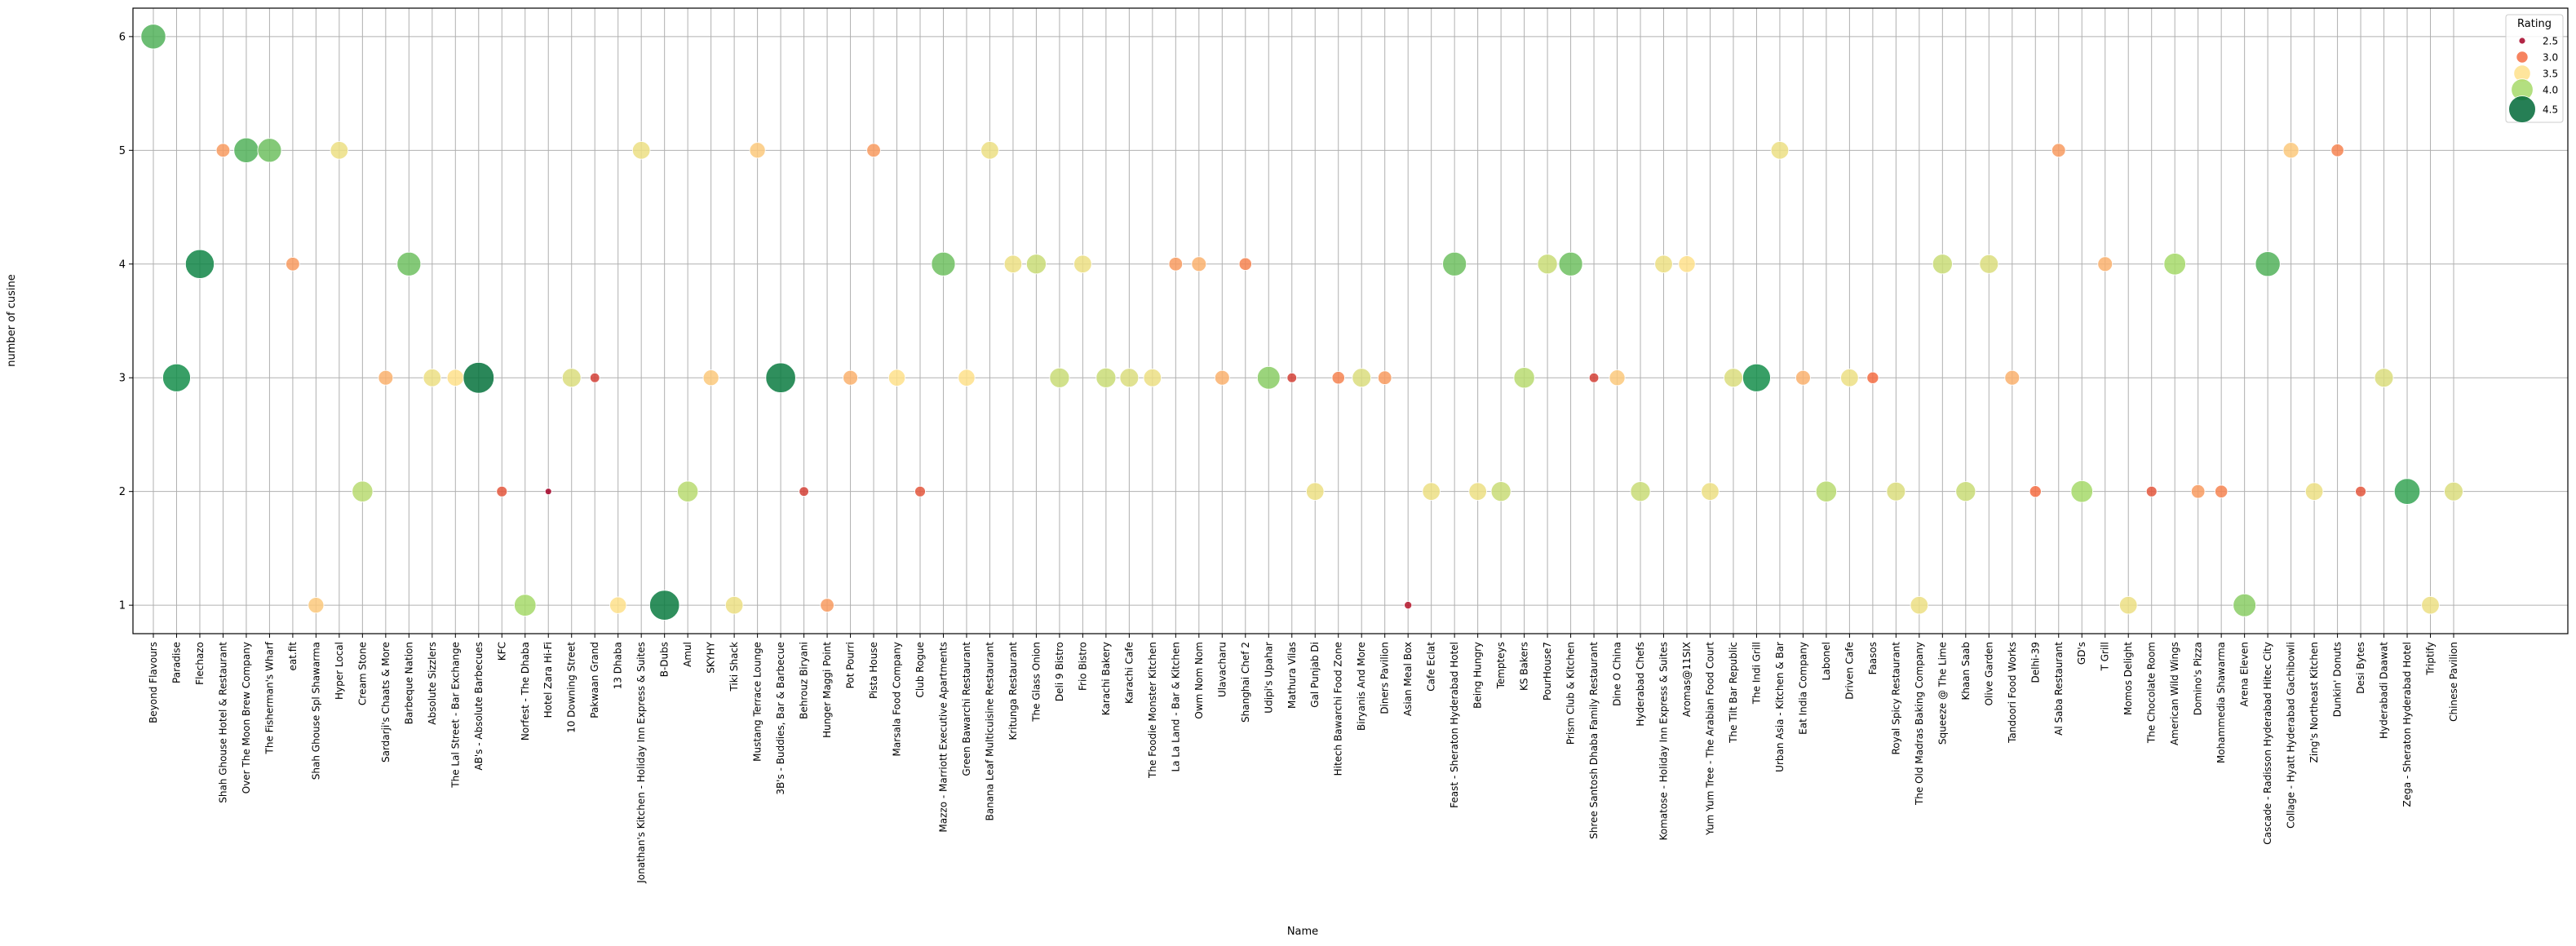  I want to click on legend-label: 3.0, so click(2550, 58).